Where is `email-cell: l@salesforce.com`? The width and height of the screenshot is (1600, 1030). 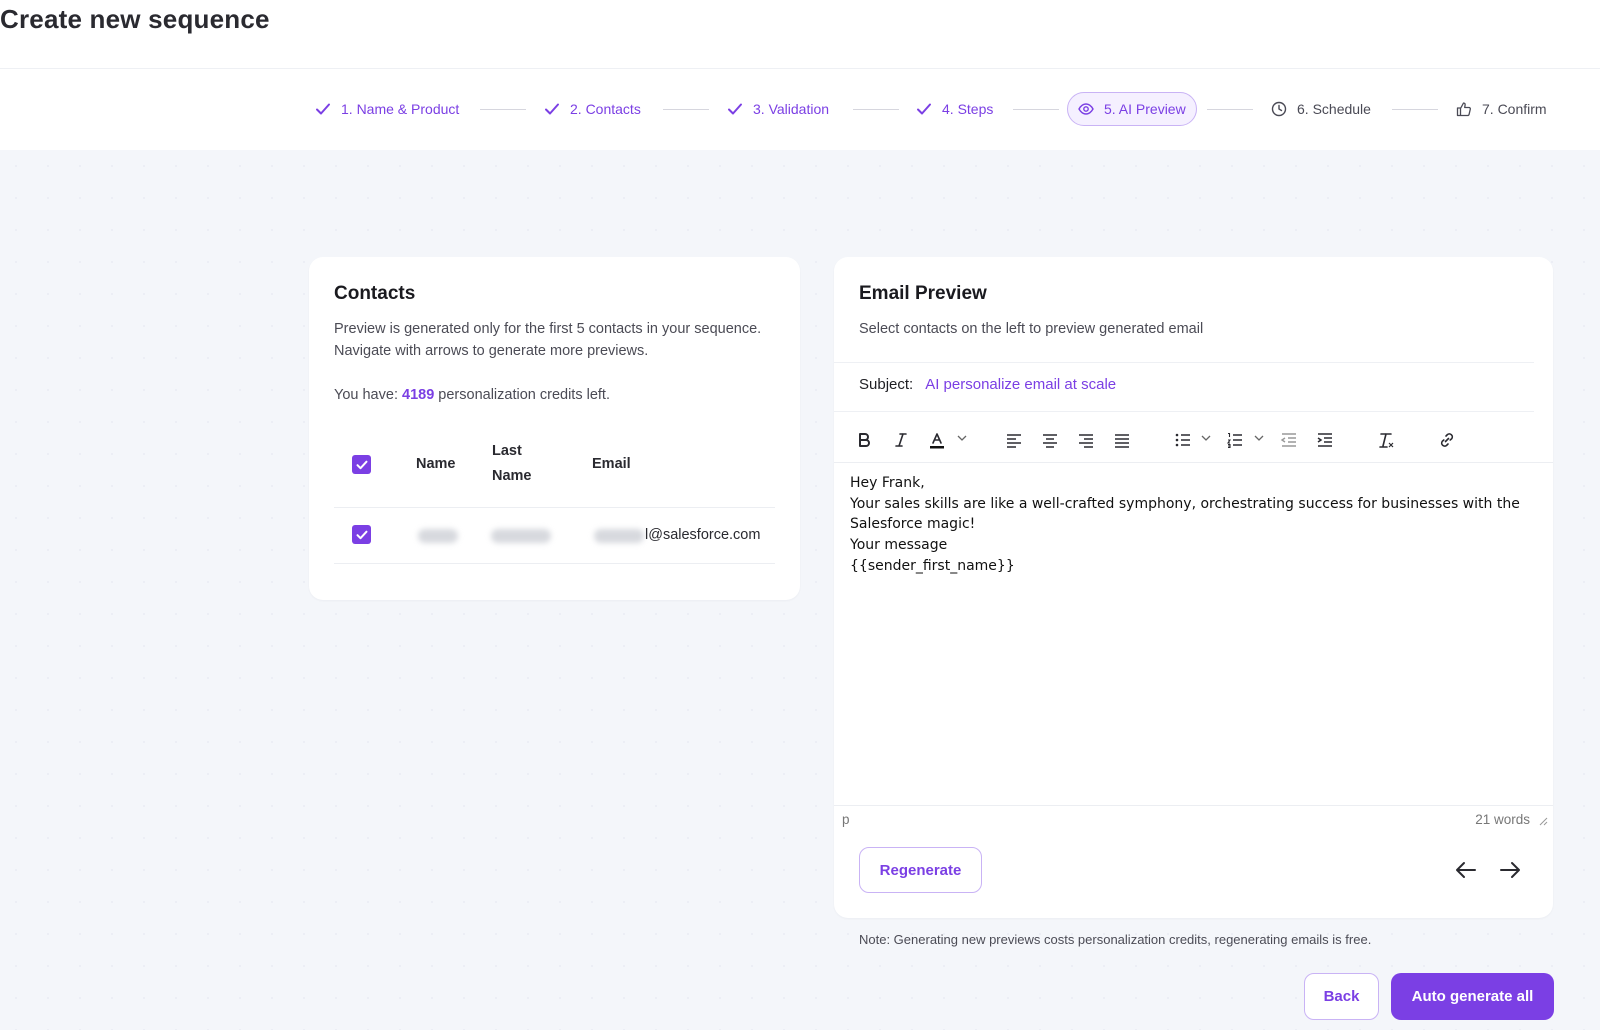
email-cell: l@salesforce.com is located at coordinates (703, 535).